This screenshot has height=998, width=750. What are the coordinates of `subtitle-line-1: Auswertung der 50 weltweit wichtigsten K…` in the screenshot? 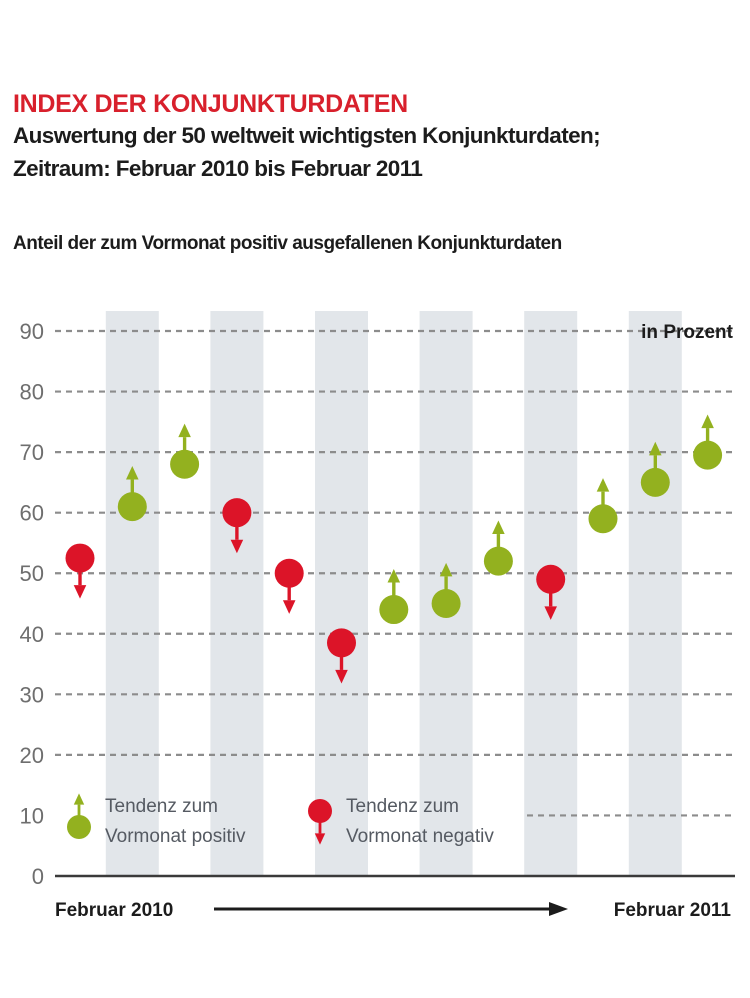 It's located at (307, 135).